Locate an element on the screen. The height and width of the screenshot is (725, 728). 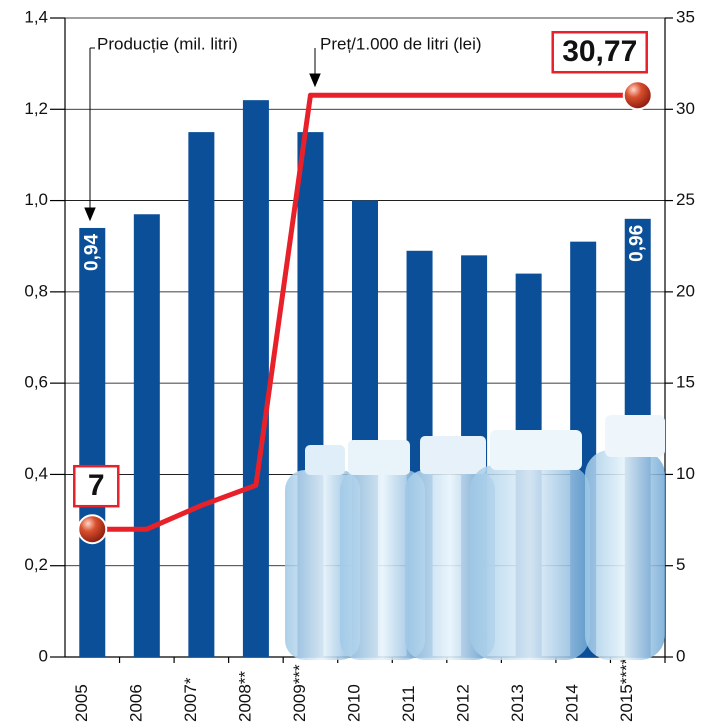
value-label: 0,94 is located at coordinates (91, 252).